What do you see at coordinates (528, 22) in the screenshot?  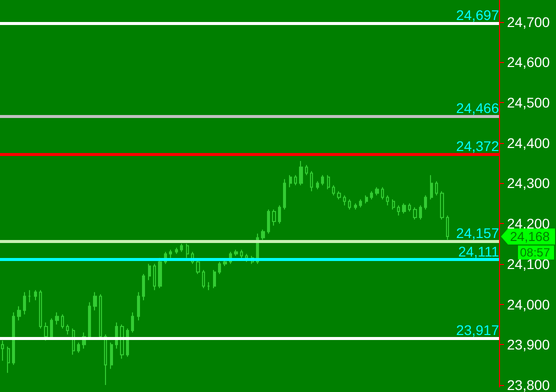 I see `y-tick-label: 24,700` at bounding box center [528, 22].